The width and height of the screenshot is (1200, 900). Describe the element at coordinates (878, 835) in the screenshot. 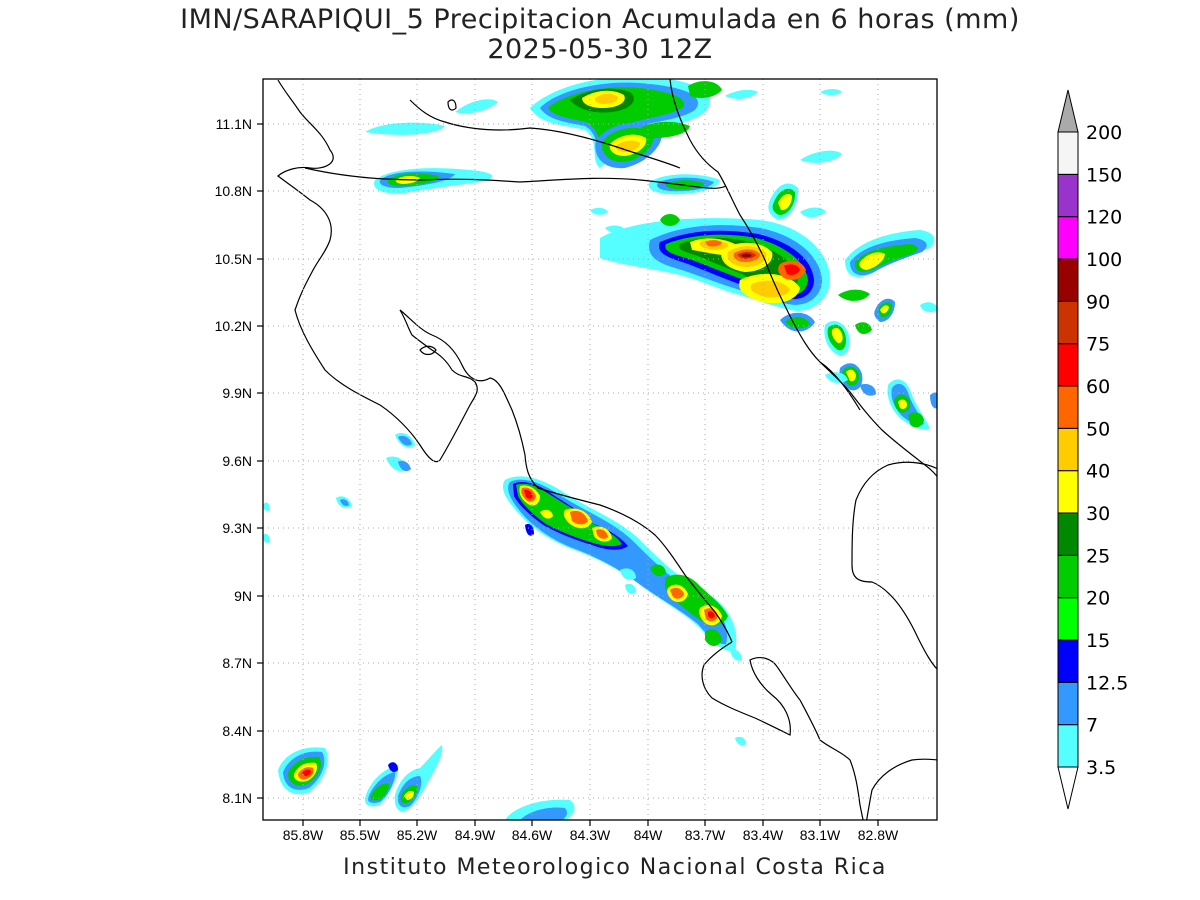

I see `lon-label: 82.8W` at that location.